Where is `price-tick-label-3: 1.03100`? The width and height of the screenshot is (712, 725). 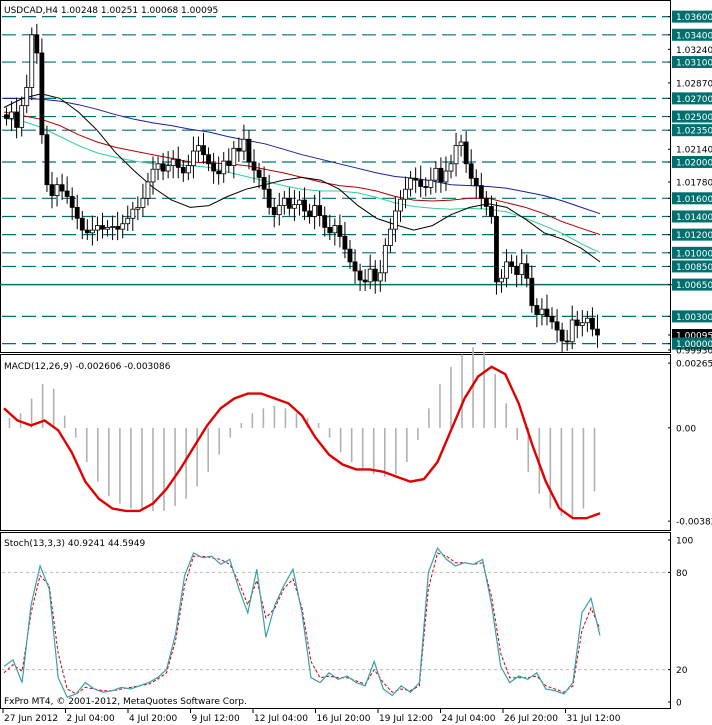 price-tick-label-3: 1.03100 is located at coordinates (694, 64).